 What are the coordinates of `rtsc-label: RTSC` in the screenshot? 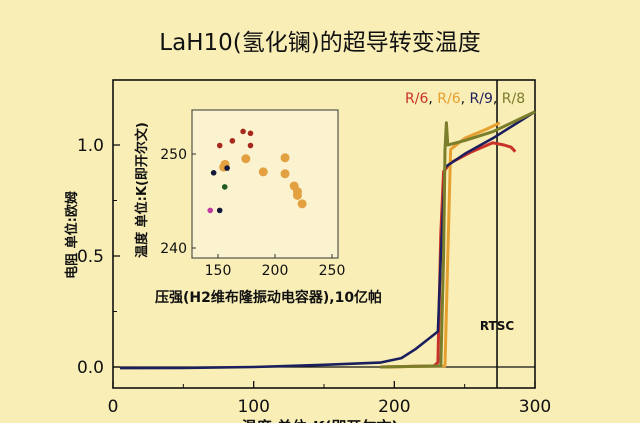 It's located at (497, 326).